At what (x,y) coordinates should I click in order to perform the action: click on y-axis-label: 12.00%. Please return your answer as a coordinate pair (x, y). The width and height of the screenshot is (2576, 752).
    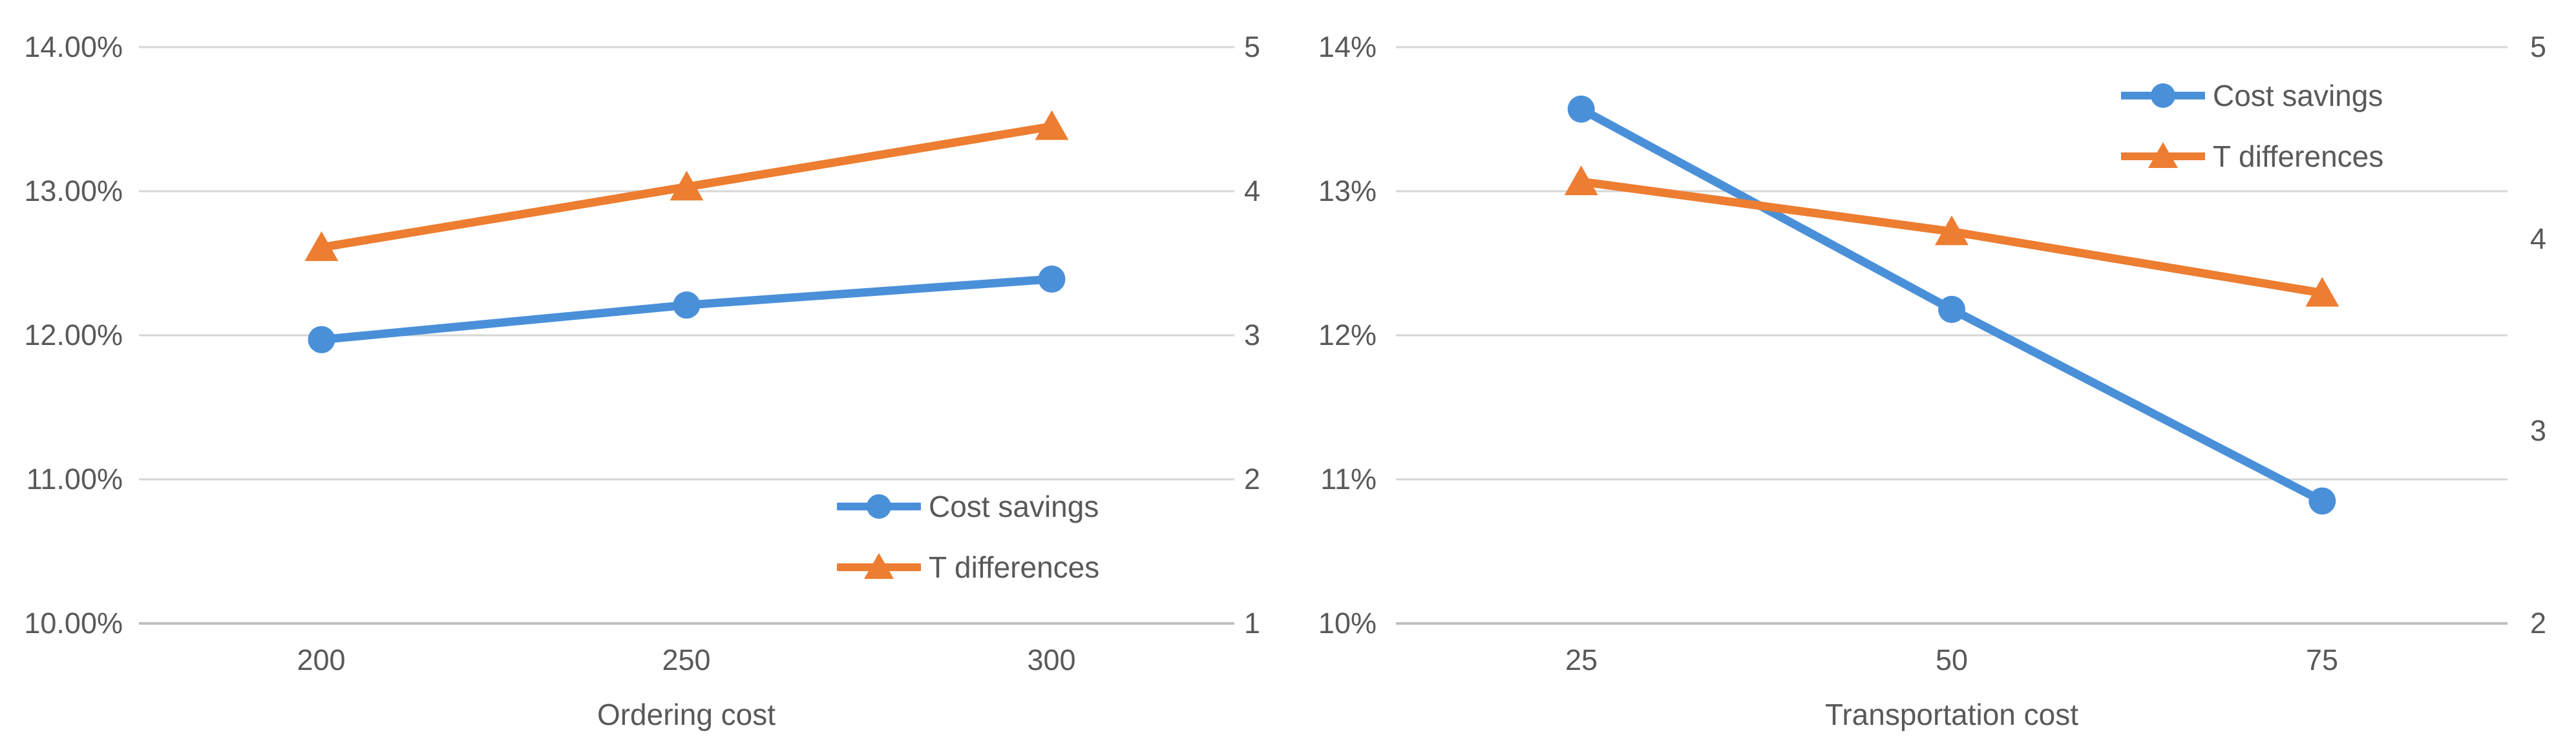
    Looking at the image, I should click on (73, 335).